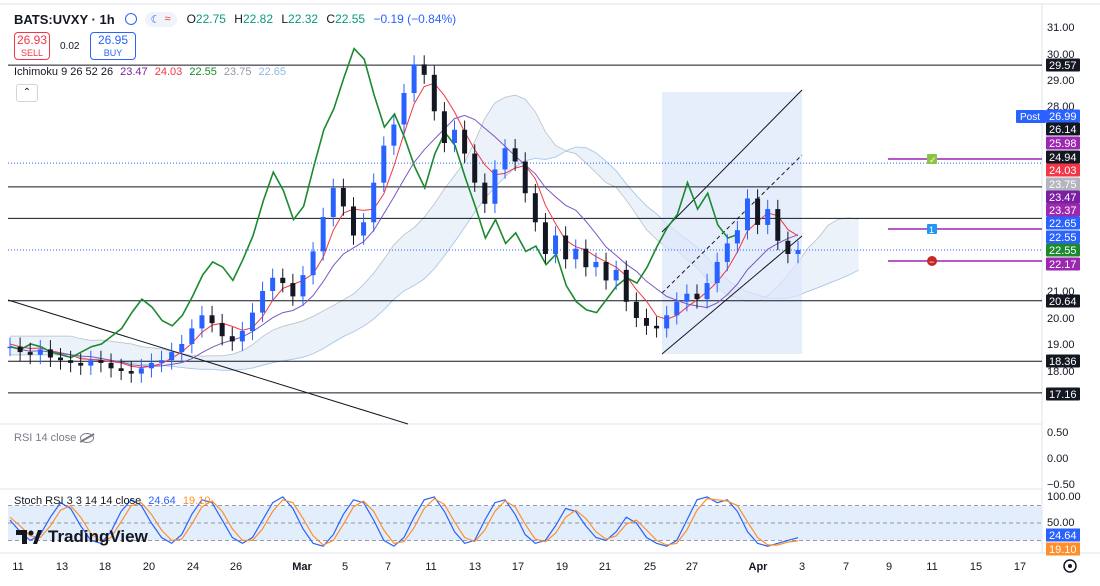 Image resolution: width=1100 pixels, height=586 pixels. I want to click on trade-markers: ✓ 1 −, so click(965, 210).